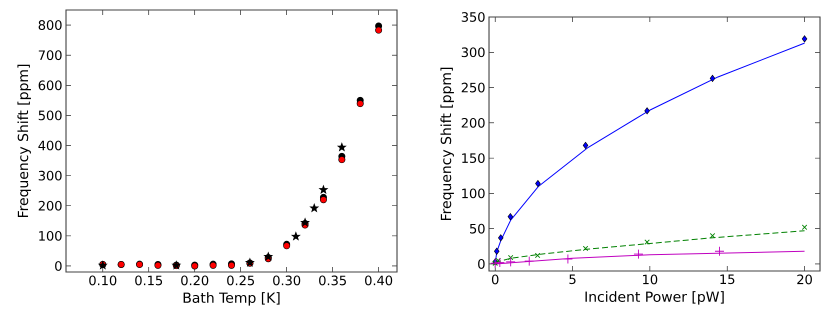  Describe the element at coordinates (286, 281) in the screenshot. I see `x-tick-label: 0.30` at that location.